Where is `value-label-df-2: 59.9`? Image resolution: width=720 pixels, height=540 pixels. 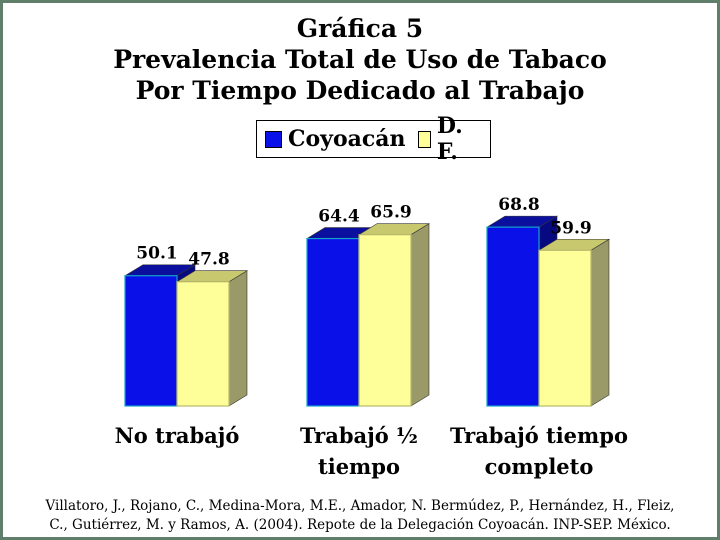
value-label-df-2: 59.9 is located at coordinates (570, 228).